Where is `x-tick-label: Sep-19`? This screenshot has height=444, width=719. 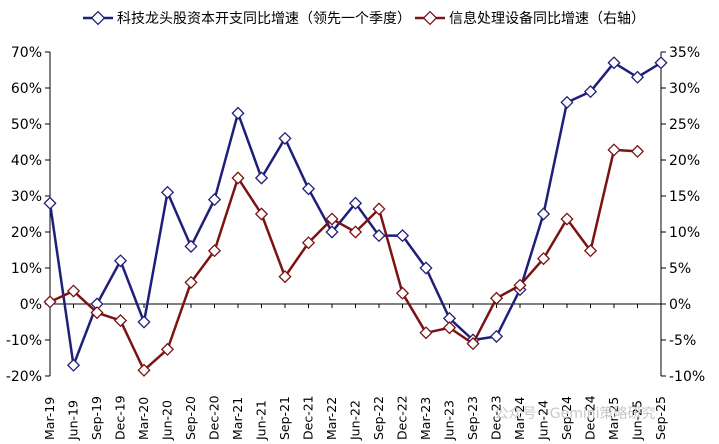
x-tick-label: Sep-19 is located at coordinates (96, 418).